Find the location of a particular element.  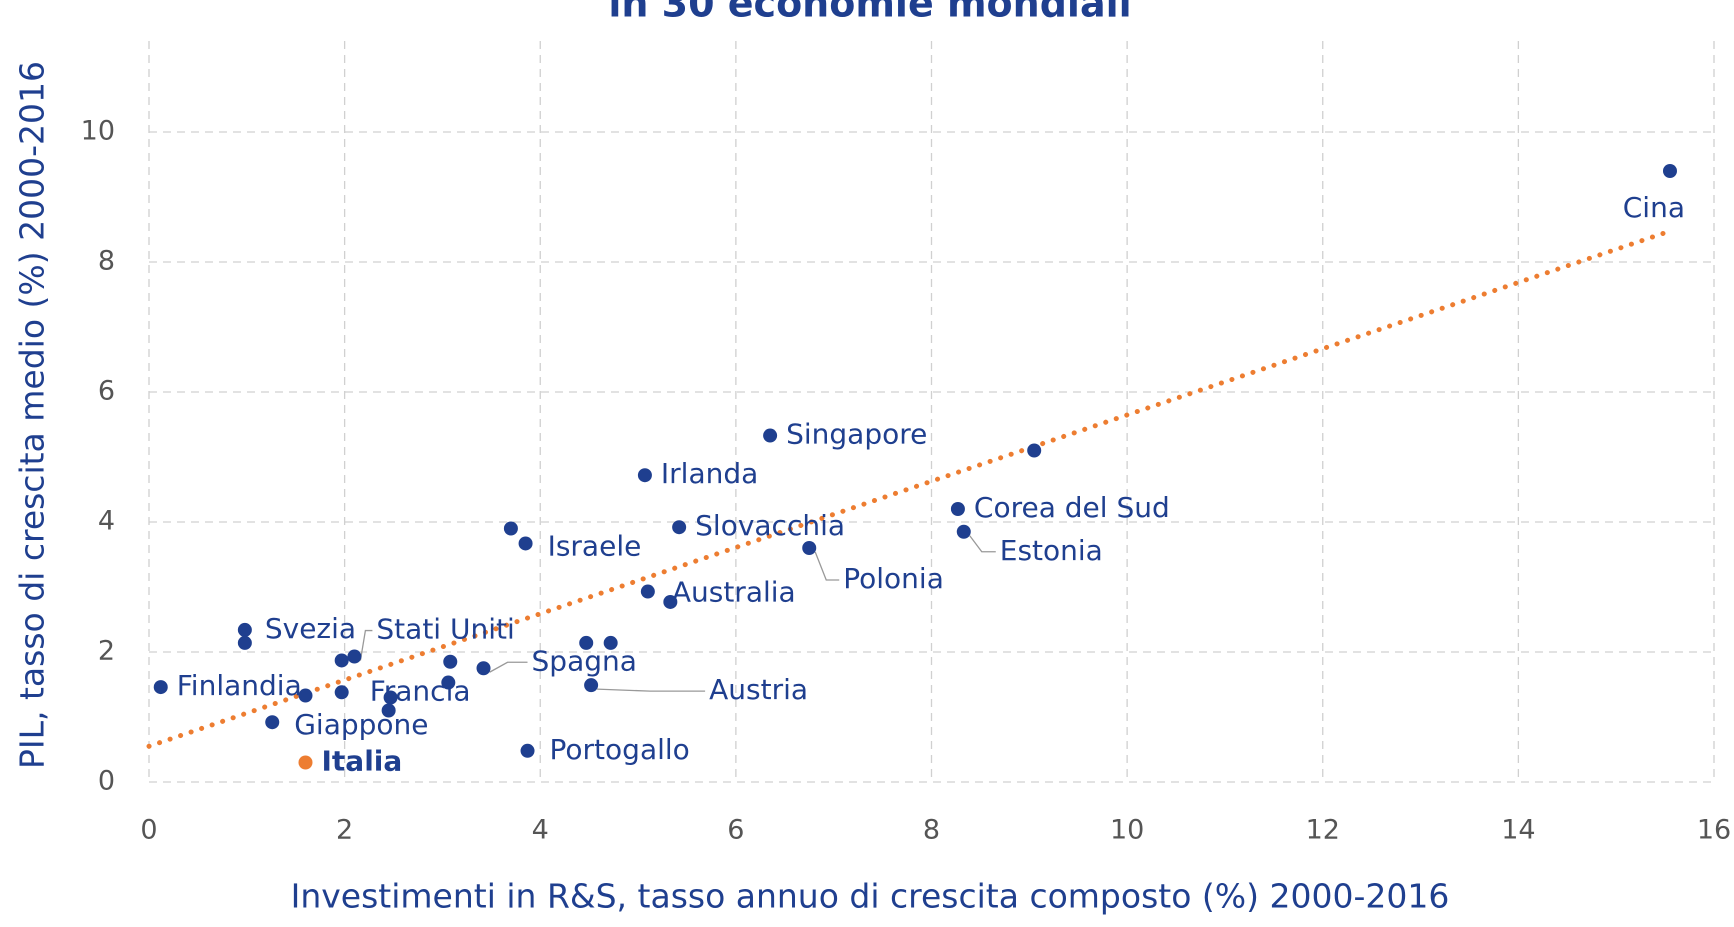

x-tick-label: 12 is located at coordinates (1323, 830).